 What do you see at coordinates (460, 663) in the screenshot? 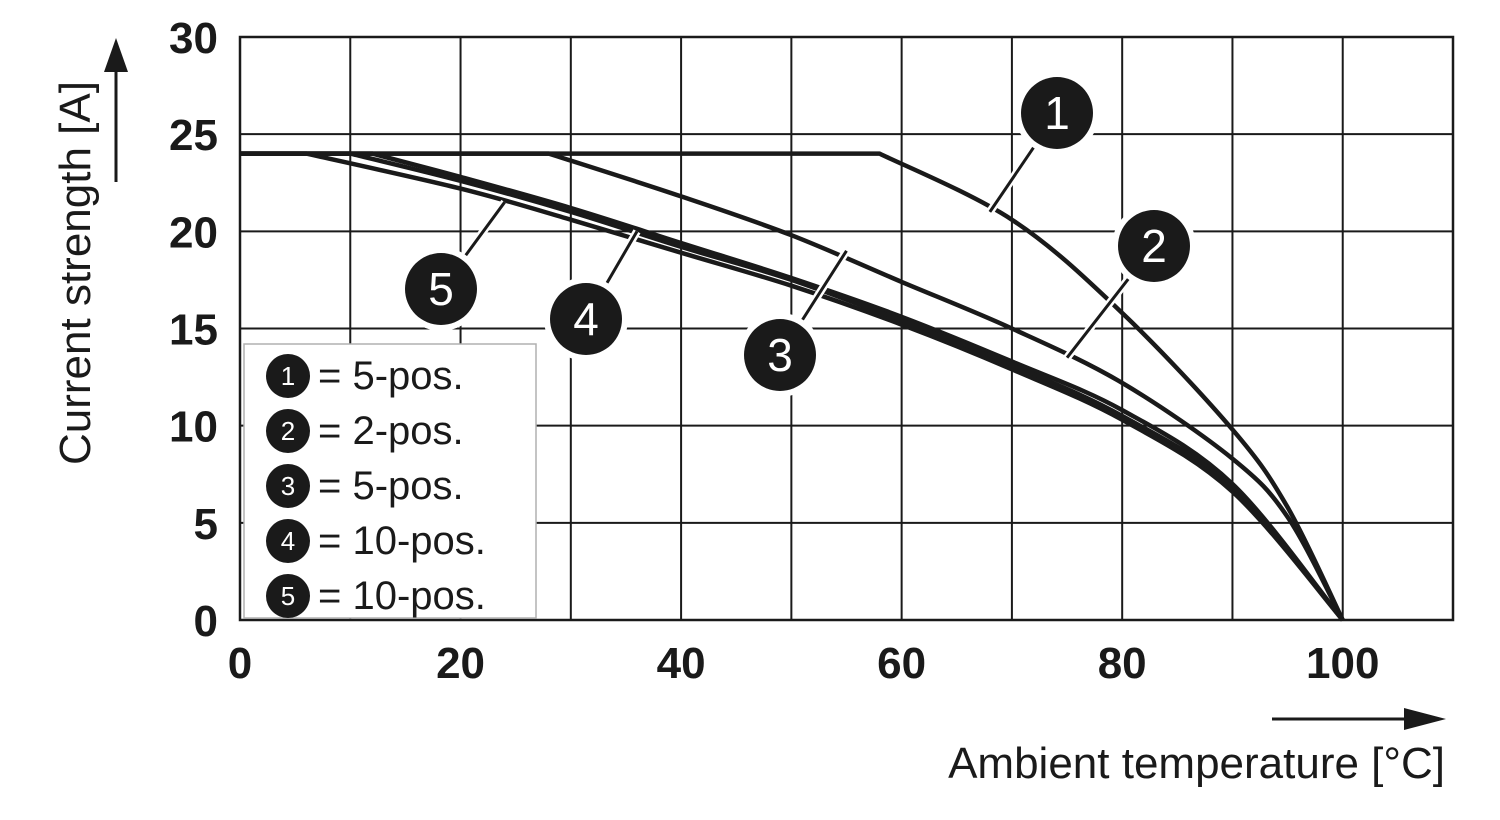
I see `x-tick-label: 20` at bounding box center [460, 663].